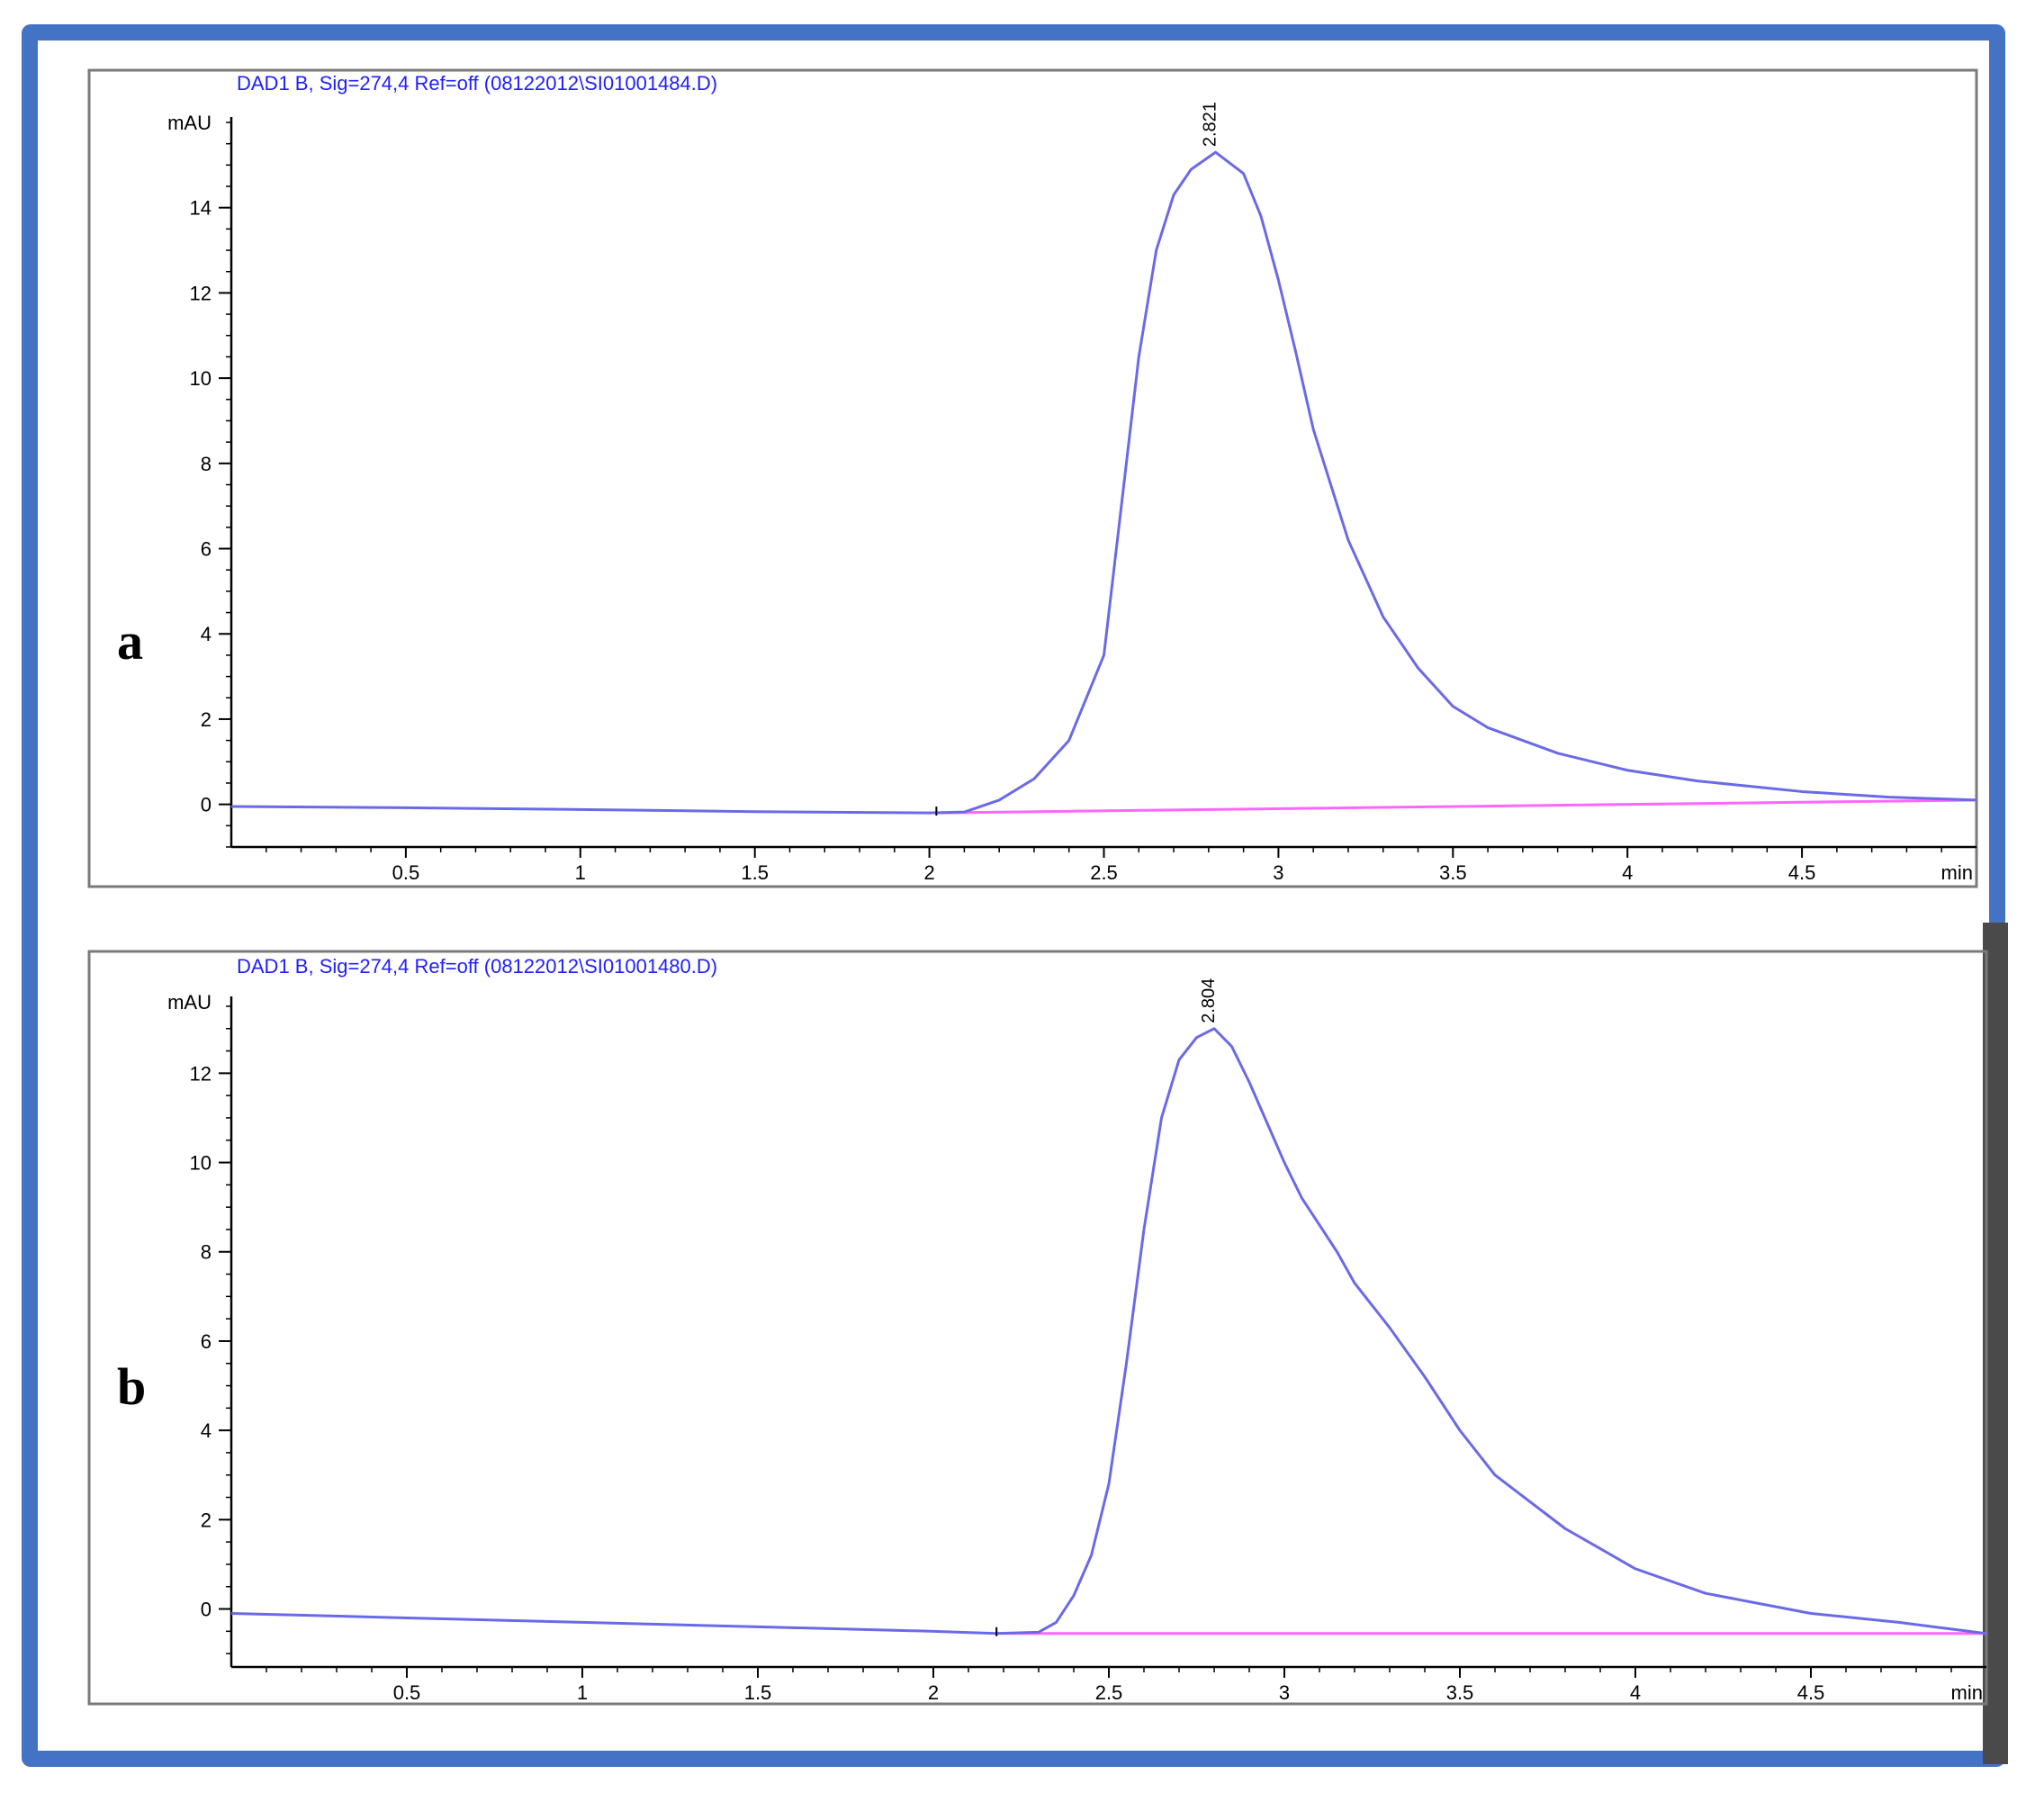 The height and width of the screenshot is (1793, 2044). I want to click on integration-baseline, so click(1456, 806).